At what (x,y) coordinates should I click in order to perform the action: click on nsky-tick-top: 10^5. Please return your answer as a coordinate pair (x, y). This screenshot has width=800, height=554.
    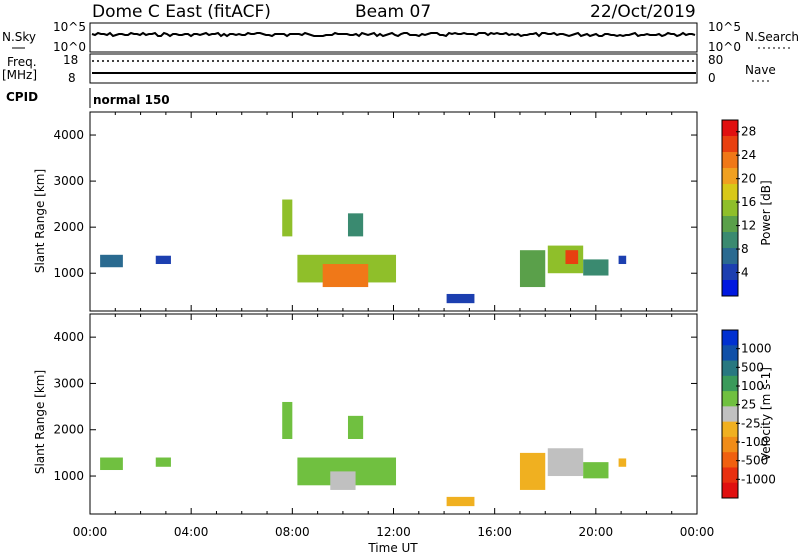
    Looking at the image, I should click on (69, 27).